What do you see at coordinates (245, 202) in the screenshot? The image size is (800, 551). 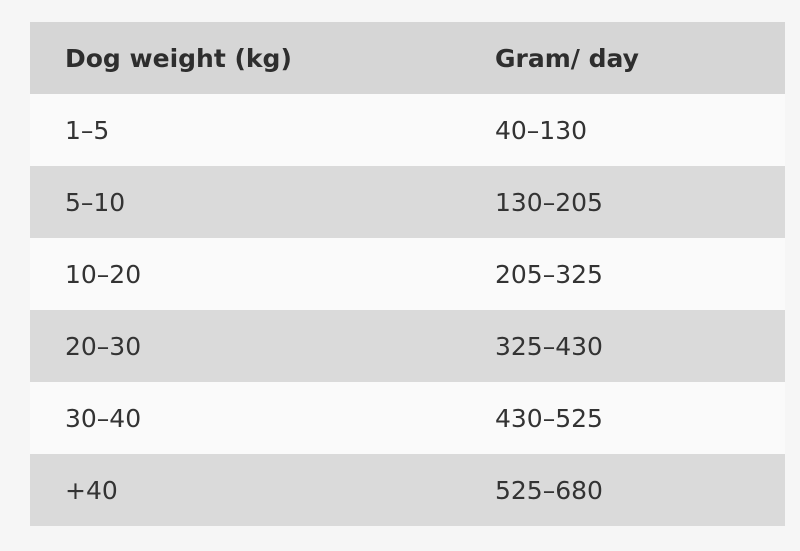 I see `table-cell: 5–10` at bounding box center [245, 202].